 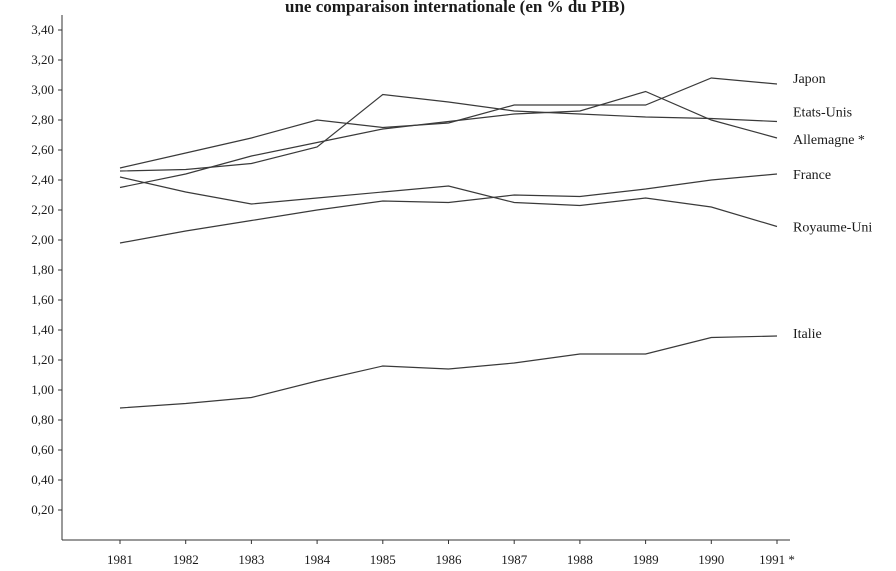 What do you see at coordinates (777, 559) in the screenshot?
I see `x-tick-label: 1991 *` at bounding box center [777, 559].